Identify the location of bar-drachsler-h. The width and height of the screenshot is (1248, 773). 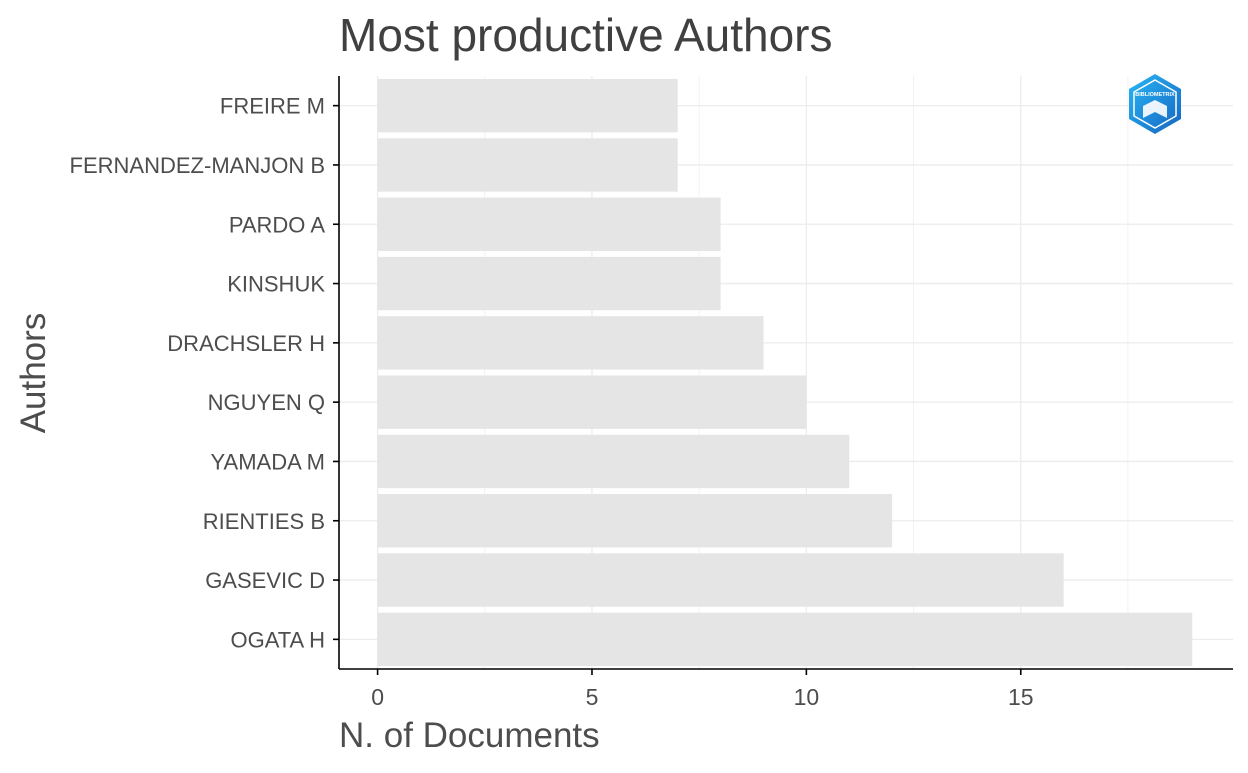
(570, 343).